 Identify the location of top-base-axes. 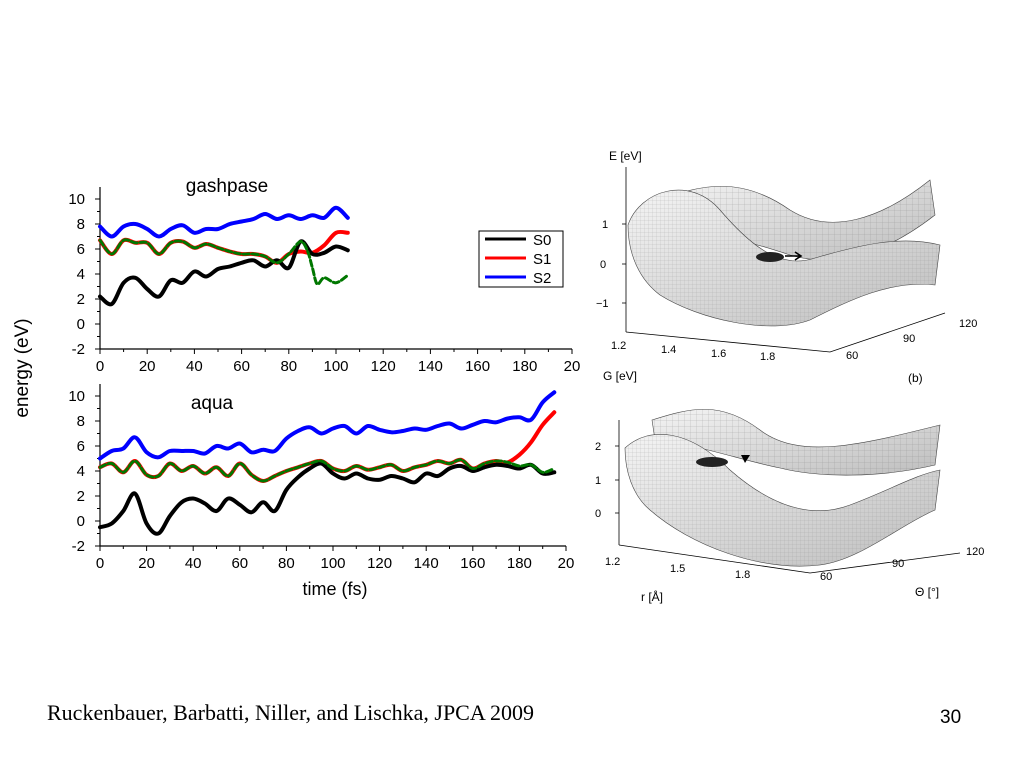
(785, 332).